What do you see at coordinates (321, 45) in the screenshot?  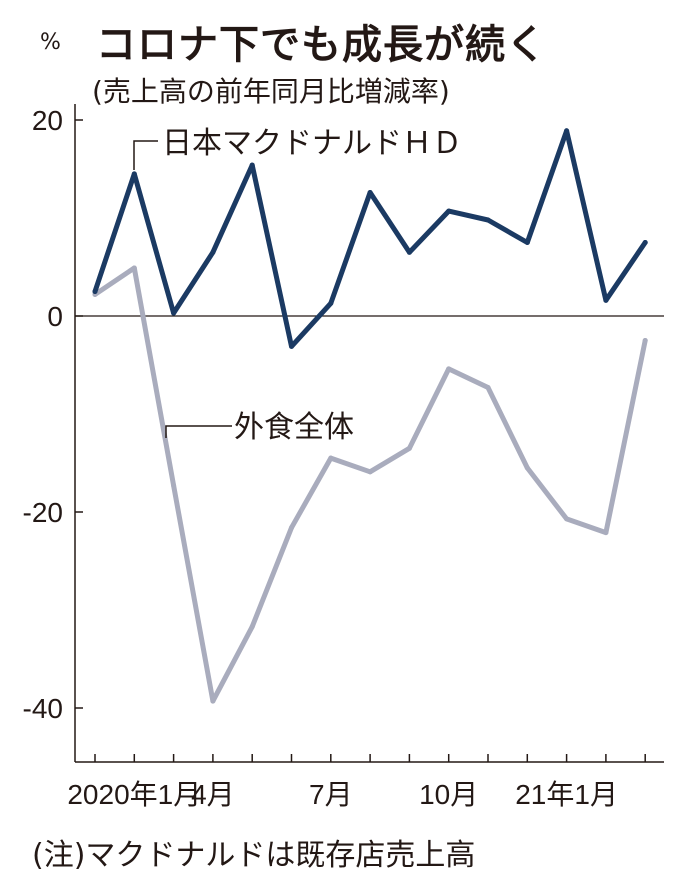 I see `chart-title: コロナ下でも成長が続く` at bounding box center [321, 45].